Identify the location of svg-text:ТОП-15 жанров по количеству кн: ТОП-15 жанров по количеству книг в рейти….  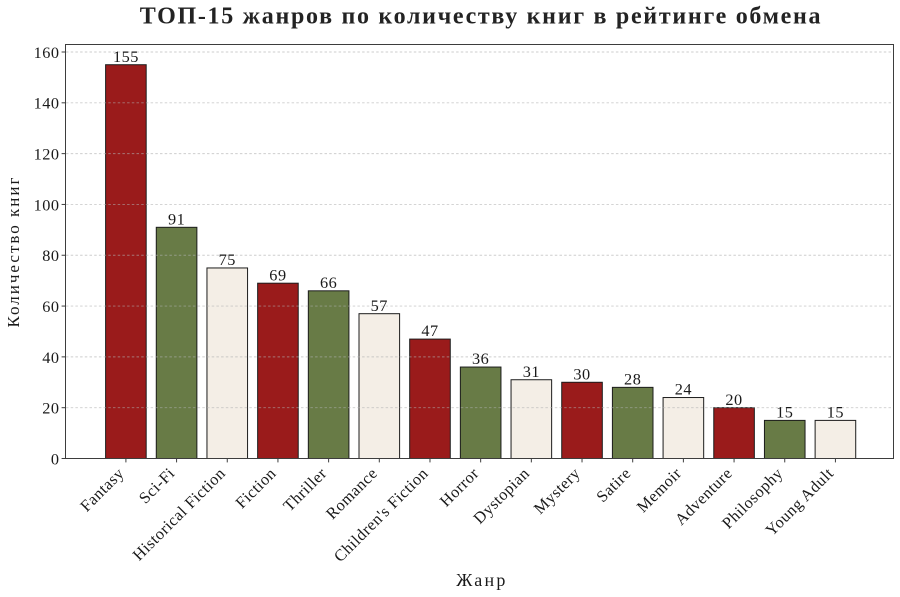
(481, 16).